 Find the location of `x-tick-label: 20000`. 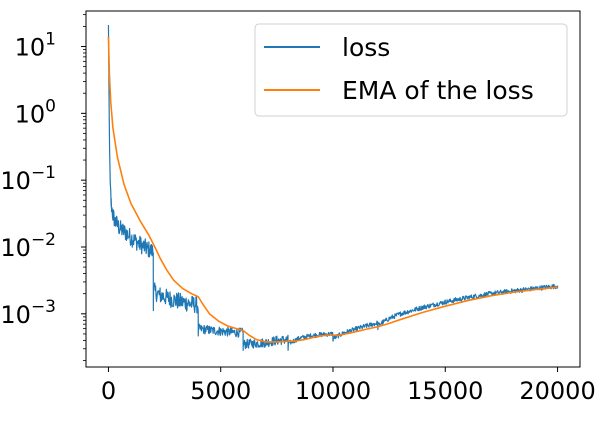

x-tick-label: 20000 is located at coordinates (557, 391).